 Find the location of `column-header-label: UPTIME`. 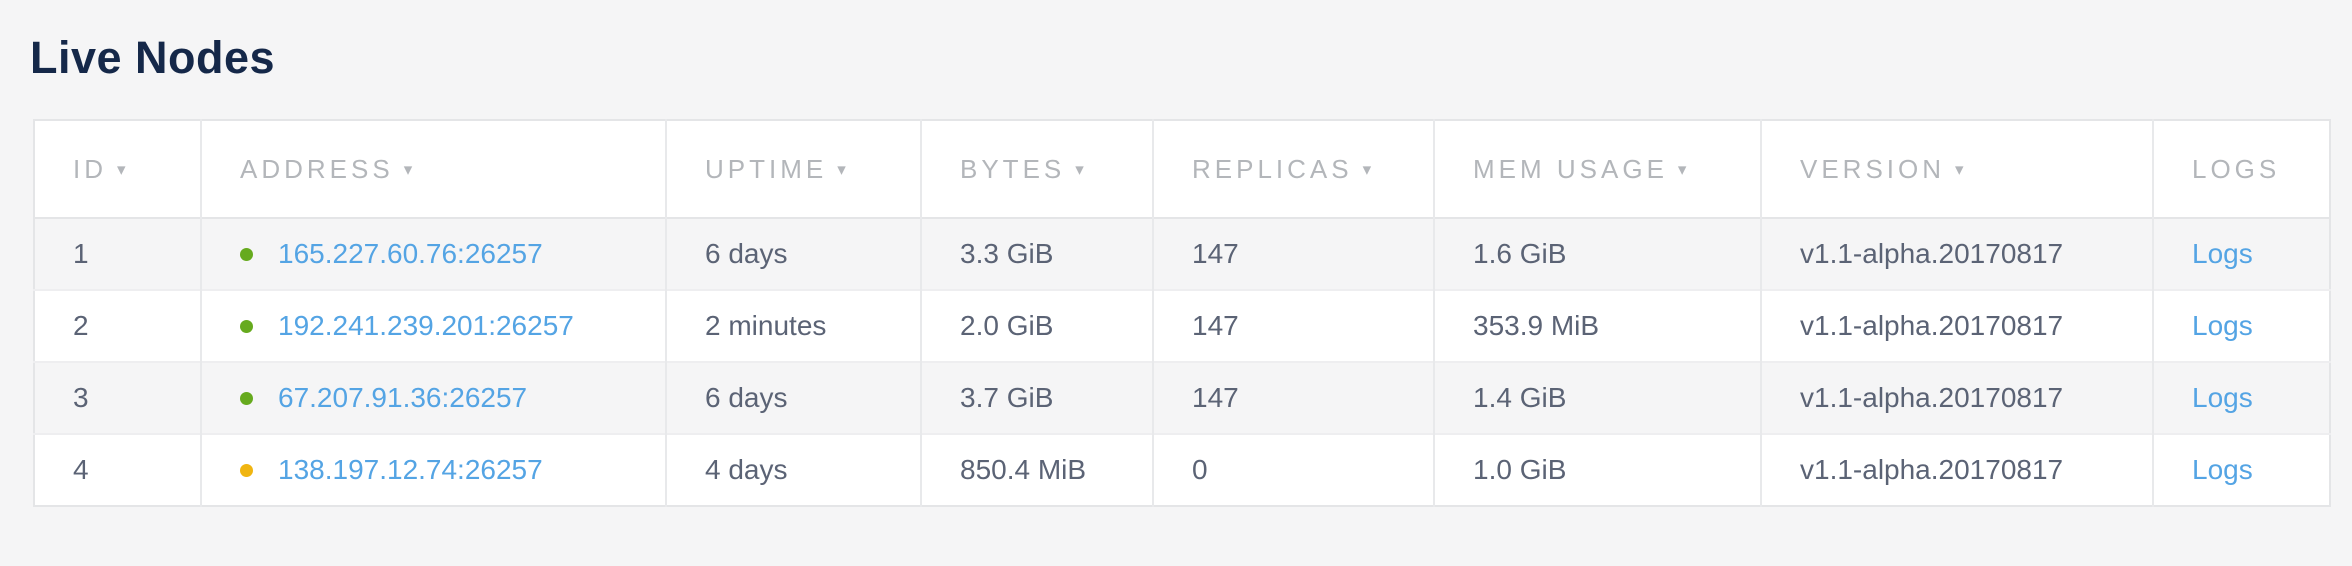

column-header-label: UPTIME is located at coordinates (766, 168).